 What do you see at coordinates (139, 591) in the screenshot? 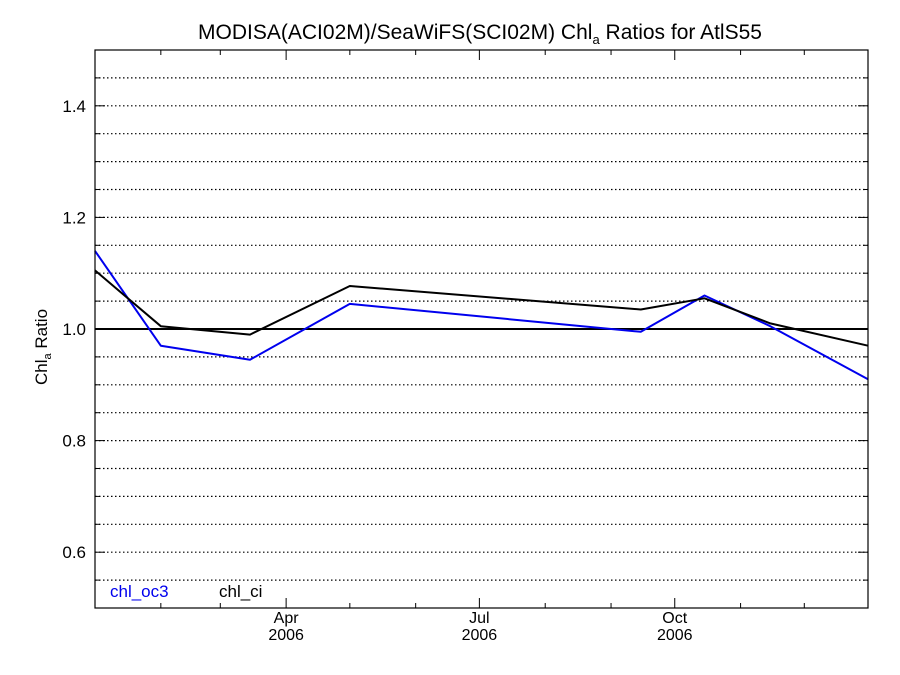
I see `legend-label-chl-oc3: chl_oc3` at bounding box center [139, 591].